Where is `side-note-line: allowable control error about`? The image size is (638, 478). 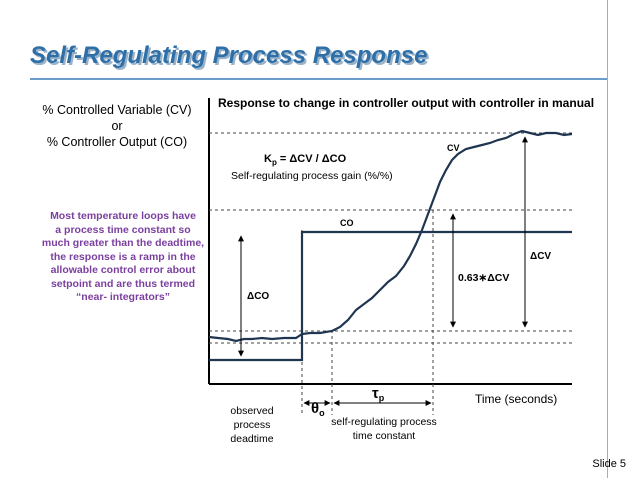
side-note-line: allowable control error about is located at coordinates (123, 270).